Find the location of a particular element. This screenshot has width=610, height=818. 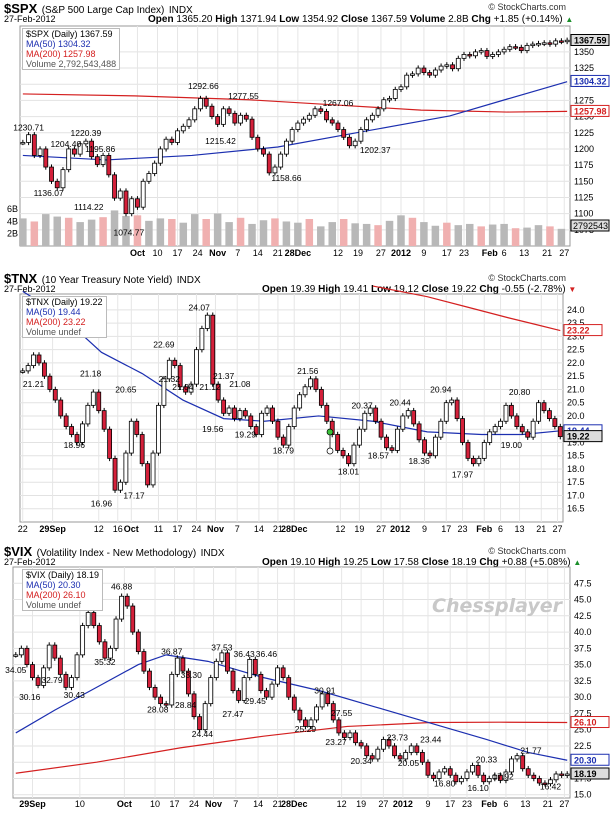

vix-y-tick-label: 37.5 is located at coordinates (583, 648).